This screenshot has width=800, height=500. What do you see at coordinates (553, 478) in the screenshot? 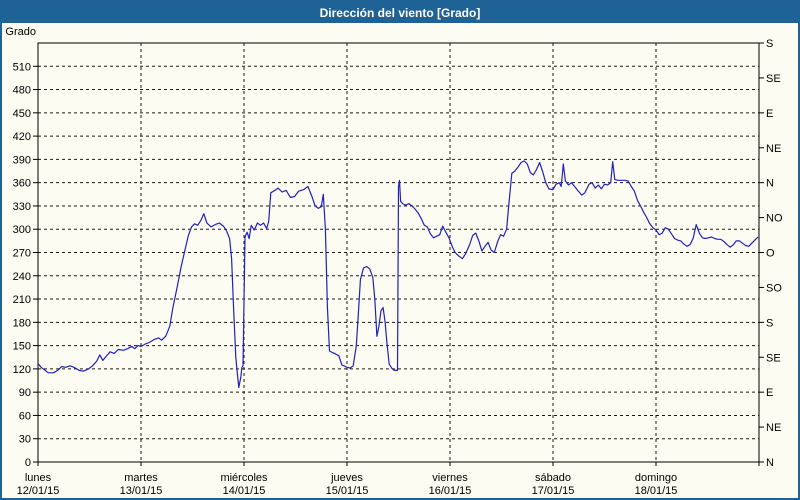
I see `x-day-name-label: sábado` at bounding box center [553, 478].